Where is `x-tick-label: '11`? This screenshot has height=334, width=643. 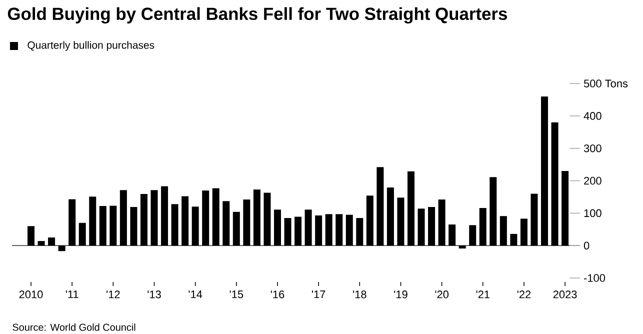
x-tick-label: '11 is located at coordinates (72, 294).